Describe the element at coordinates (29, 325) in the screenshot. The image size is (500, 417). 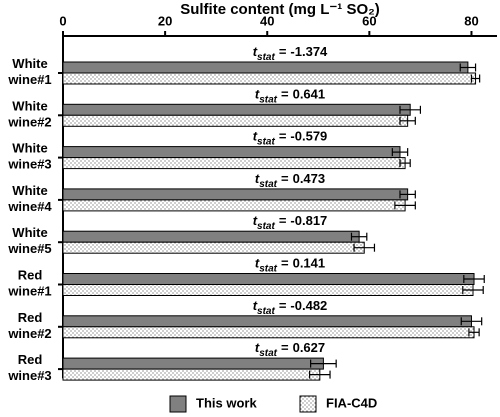
I see `y-tick-label: Red wine#2` at that location.